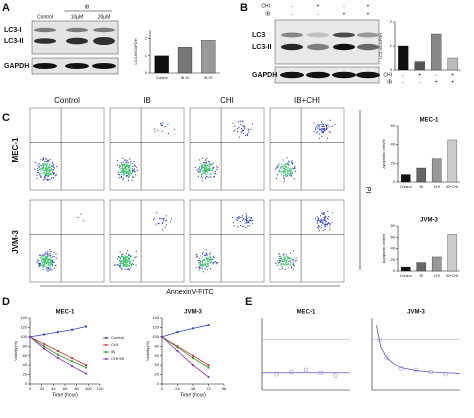 The width and height of the screenshot is (474, 418). Describe the element at coordinates (429, 121) in the screenshot. I see `chart-title: MEC-1` at that location.